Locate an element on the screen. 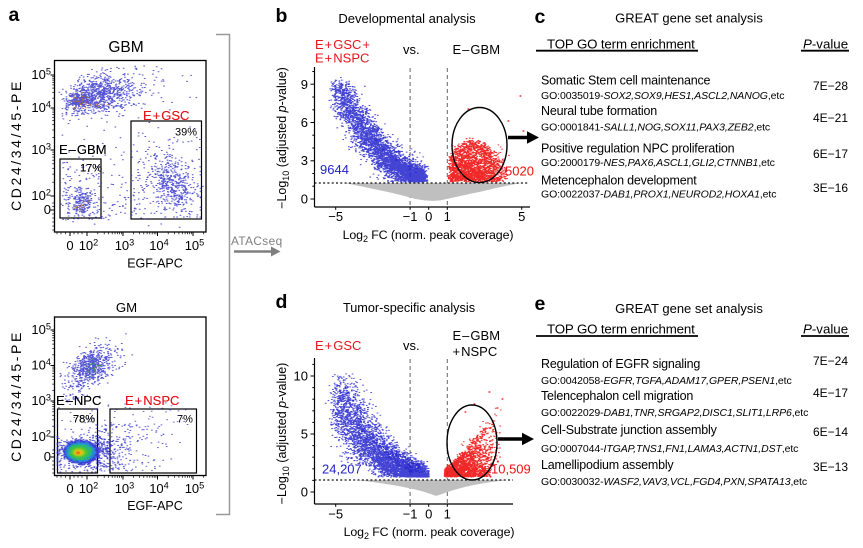 The height and width of the screenshot is (548, 863). svg-text: Somatic Stem cell maintenance is located at coordinates (626, 81).